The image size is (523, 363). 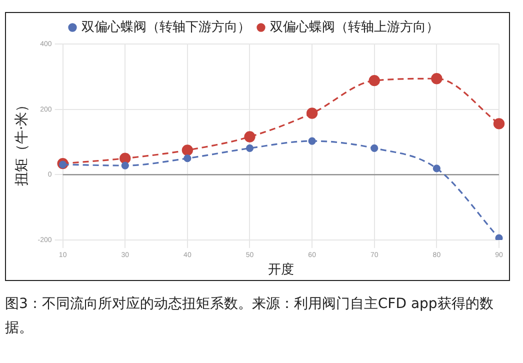 What do you see at coordinates (22, 142) in the screenshot?
I see `y-axis-title: 扭矩（牛·米）` at bounding box center [22, 142].